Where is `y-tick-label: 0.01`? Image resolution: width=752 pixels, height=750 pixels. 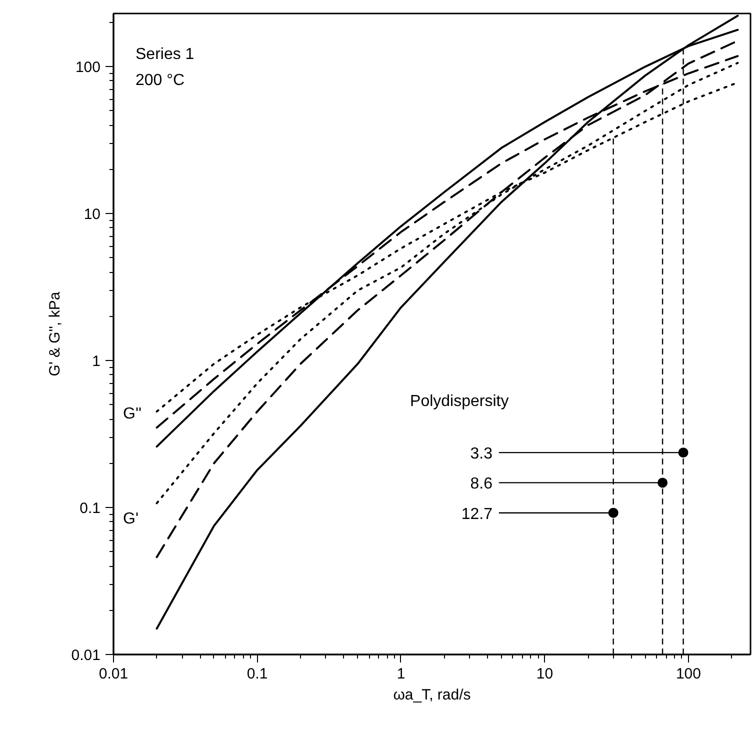 y-tick-label: 0.01 is located at coordinates (86, 655).